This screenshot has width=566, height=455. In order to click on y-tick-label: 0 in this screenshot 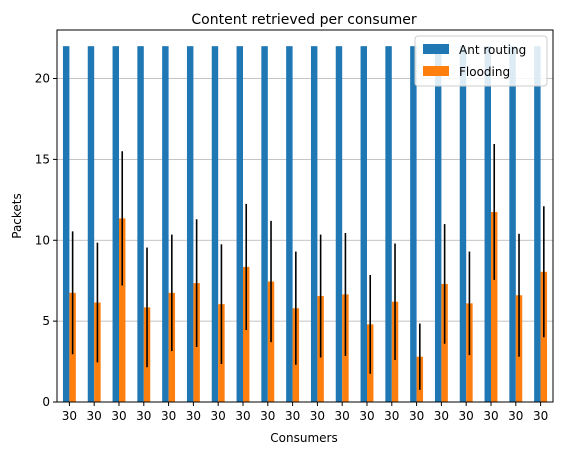, I will do `click(46, 402)`.